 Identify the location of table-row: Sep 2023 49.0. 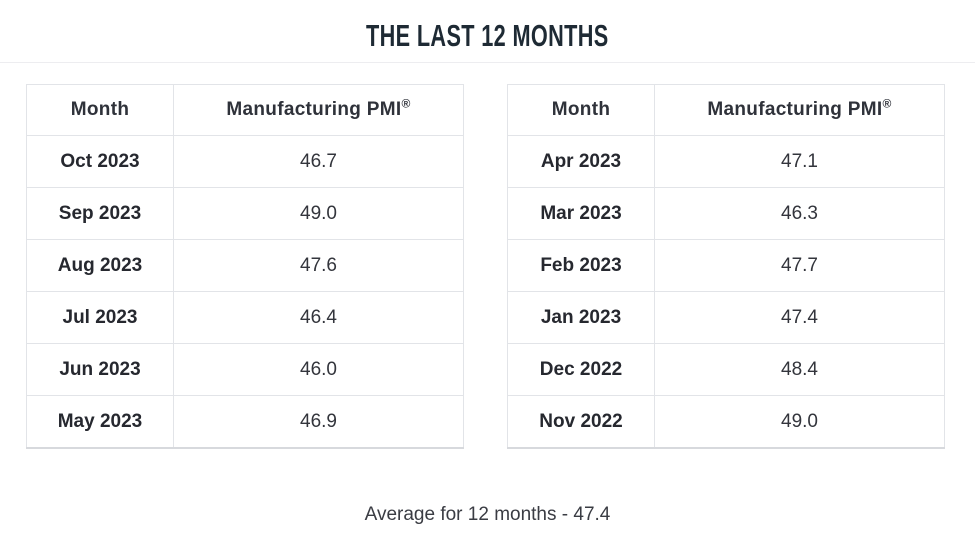
(245, 213).